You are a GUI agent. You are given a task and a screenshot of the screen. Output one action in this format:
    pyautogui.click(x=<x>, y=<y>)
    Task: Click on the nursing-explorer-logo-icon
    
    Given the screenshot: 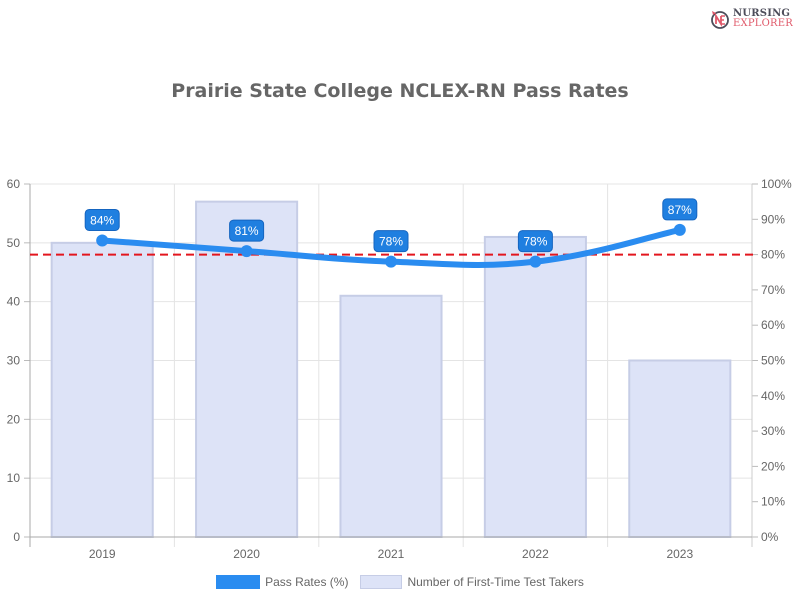 What is the action you would take?
    pyautogui.click(x=720, y=20)
    